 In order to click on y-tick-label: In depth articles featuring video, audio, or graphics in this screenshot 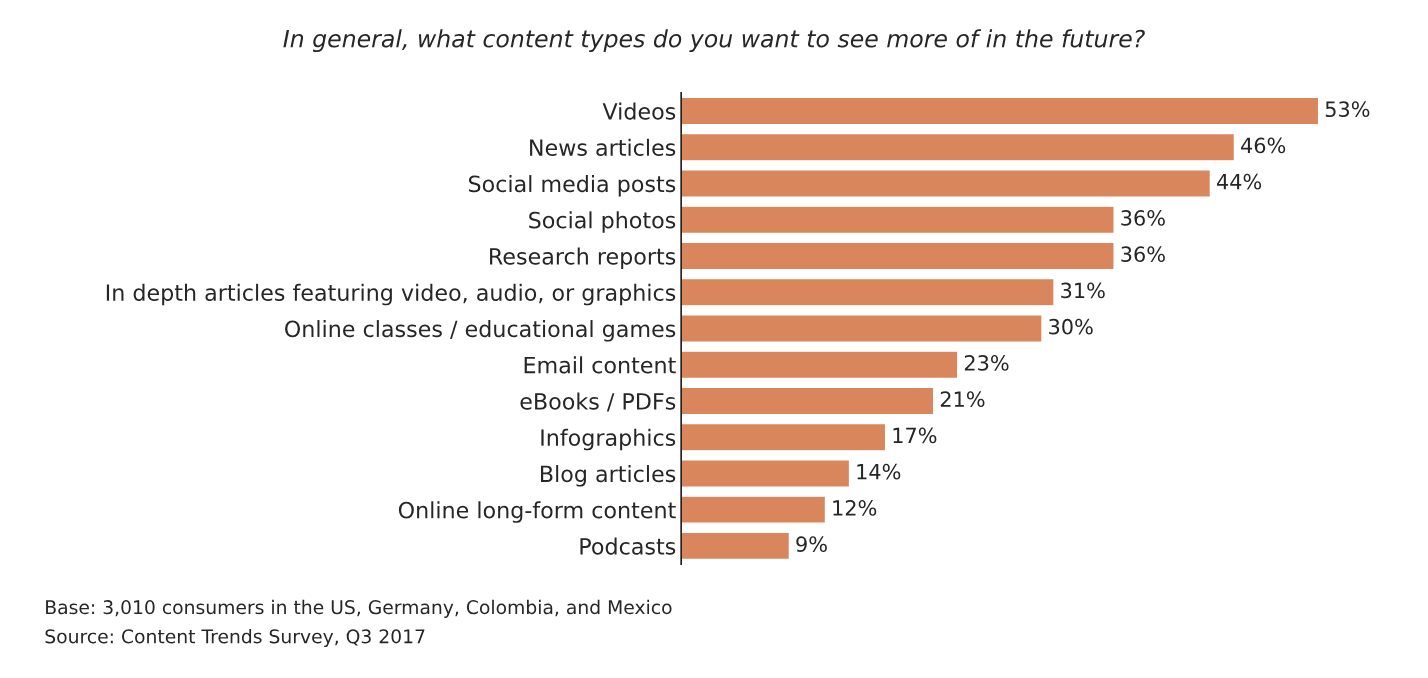, I will do `click(391, 294)`.